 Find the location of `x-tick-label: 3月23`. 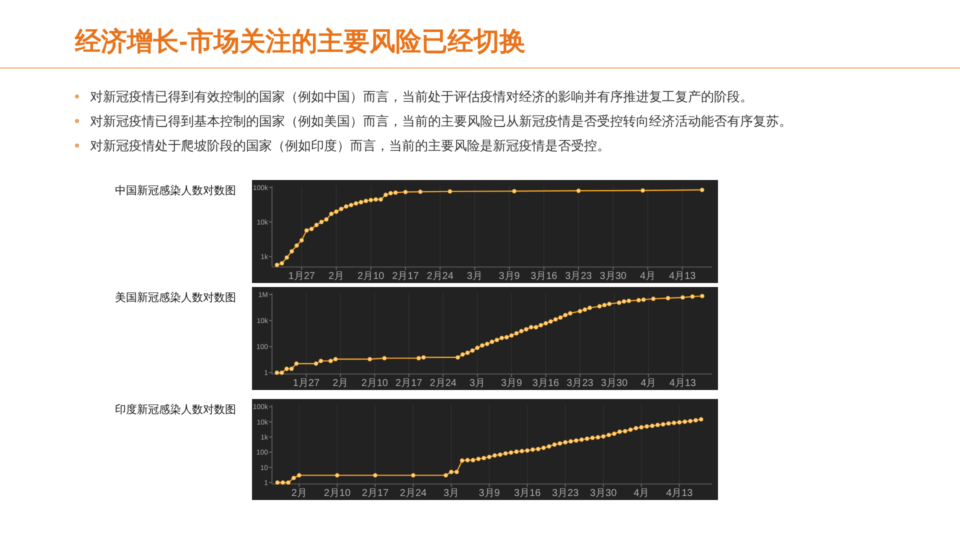

x-tick-label: 3月23 is located at coordinates (578, 276).